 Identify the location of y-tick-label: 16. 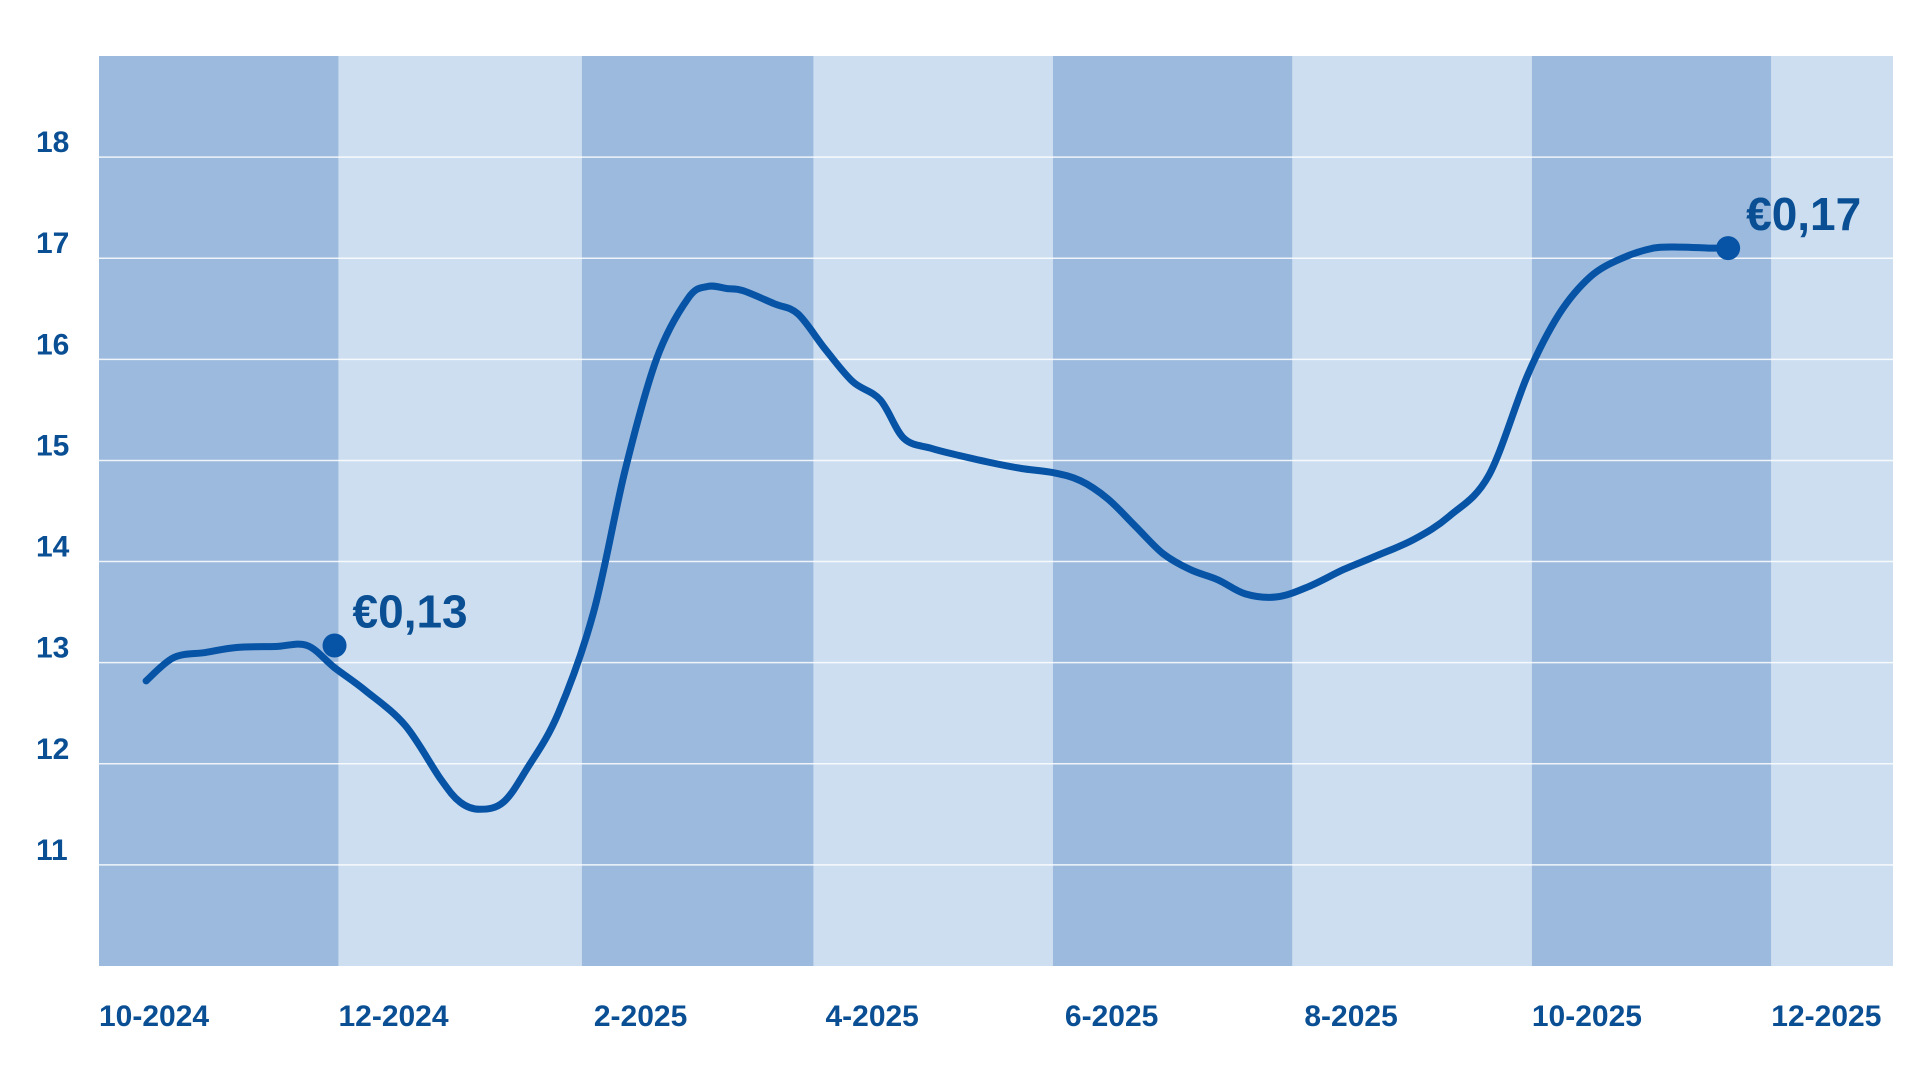
(52, 344).